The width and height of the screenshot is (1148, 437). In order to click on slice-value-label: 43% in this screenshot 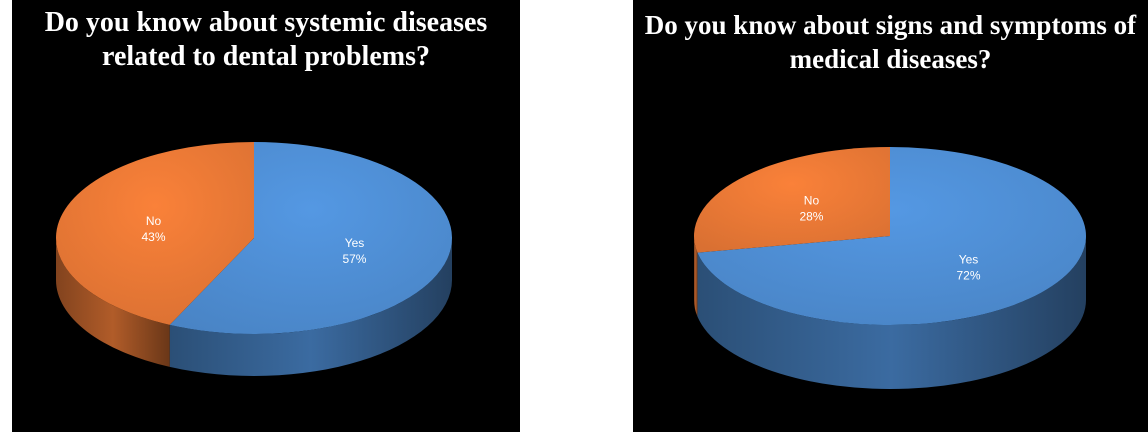, I will do `click(154, 237)`.